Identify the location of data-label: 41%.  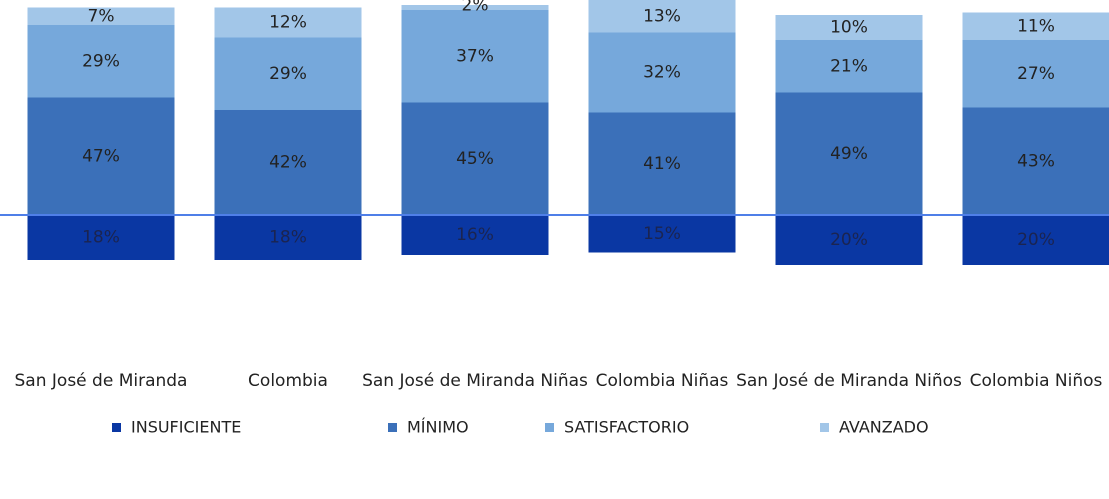
(662, 164).